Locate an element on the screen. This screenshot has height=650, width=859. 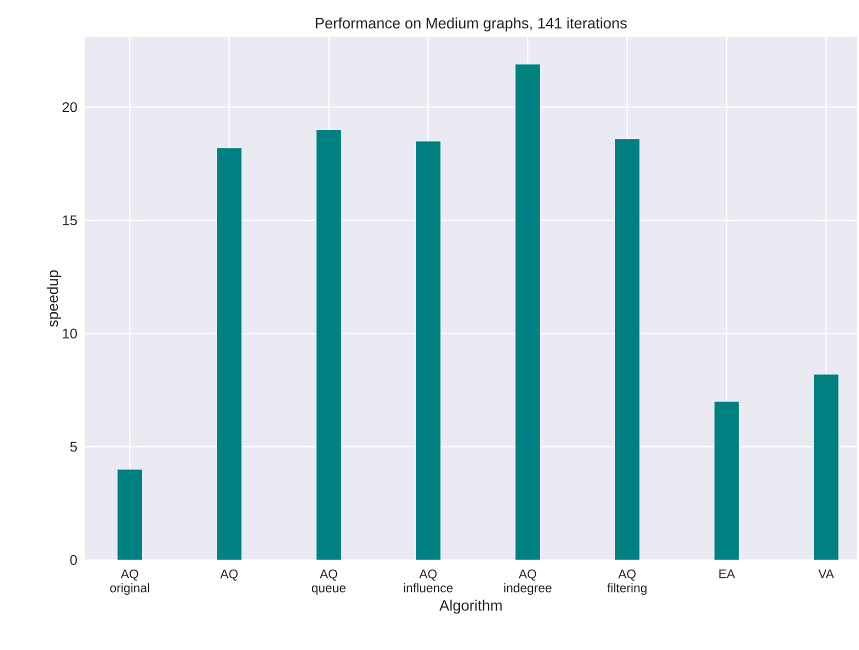
y-tick-label: 0 is located at coordinates (73, 560).